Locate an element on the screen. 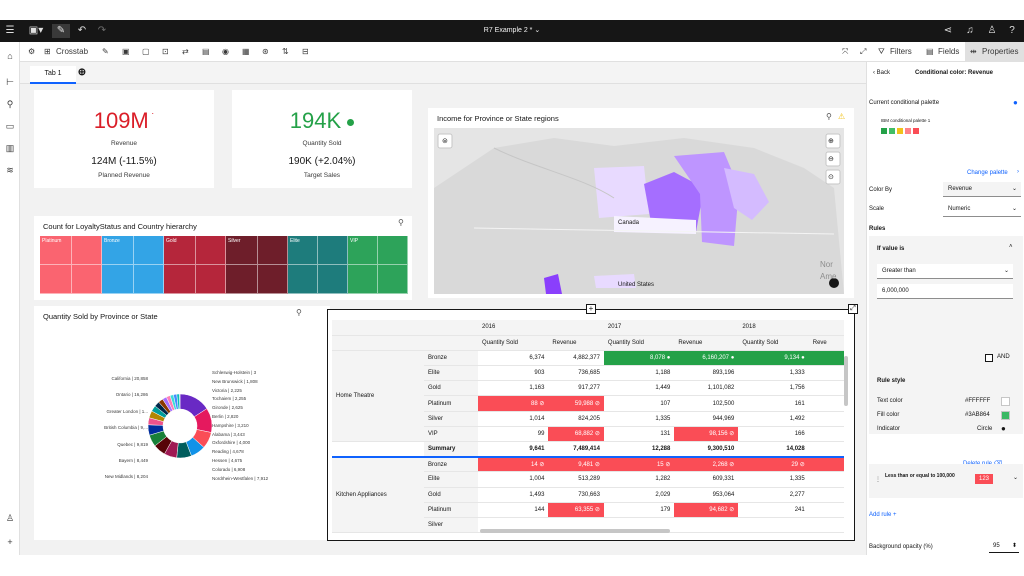 Image resolution: width=1024 pixels, height=576 pixels. measure-header: Revenue is located at coordinates (706, 343).